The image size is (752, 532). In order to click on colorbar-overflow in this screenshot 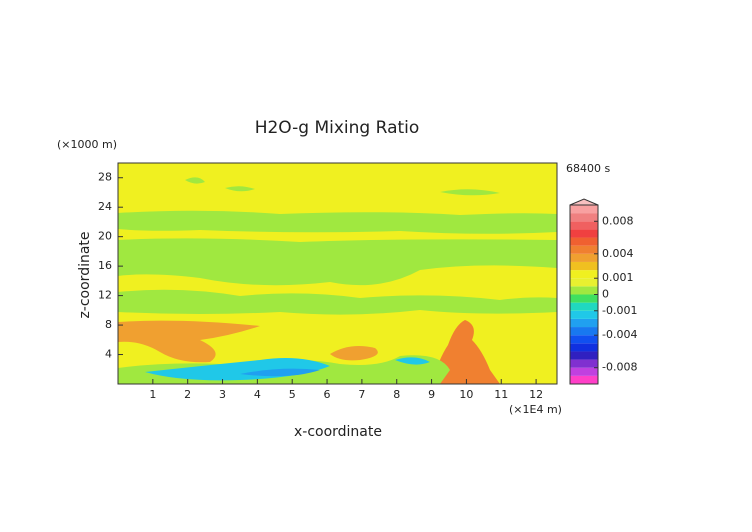, I will do `click(584, 202)`.